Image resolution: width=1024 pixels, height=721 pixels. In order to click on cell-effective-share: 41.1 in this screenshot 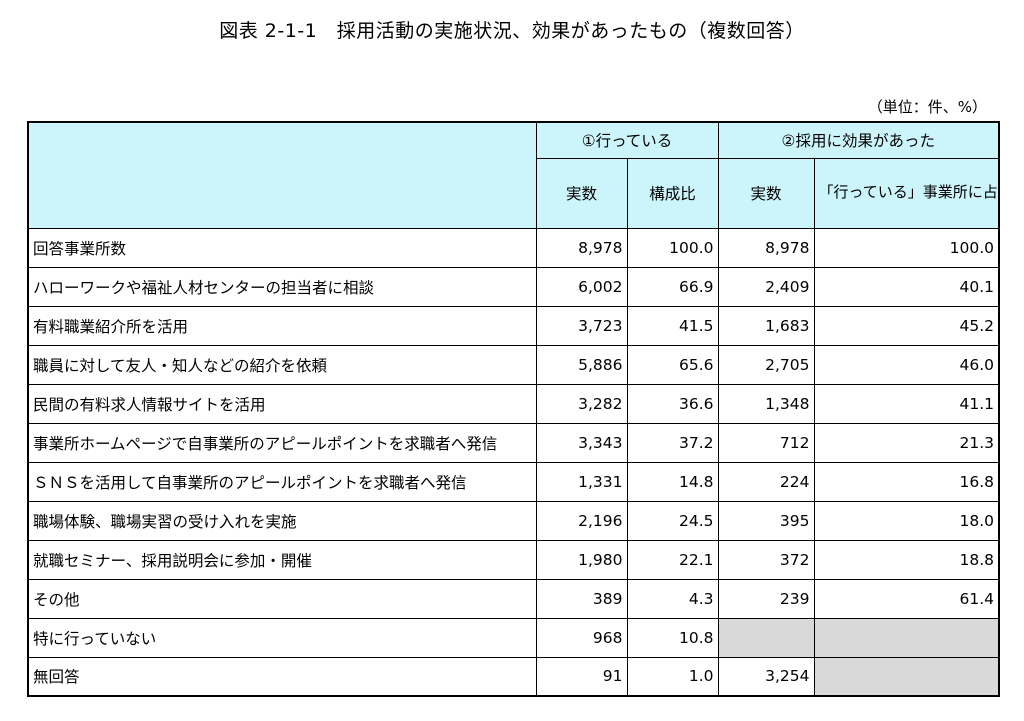, I will do `click(906, 403)`.